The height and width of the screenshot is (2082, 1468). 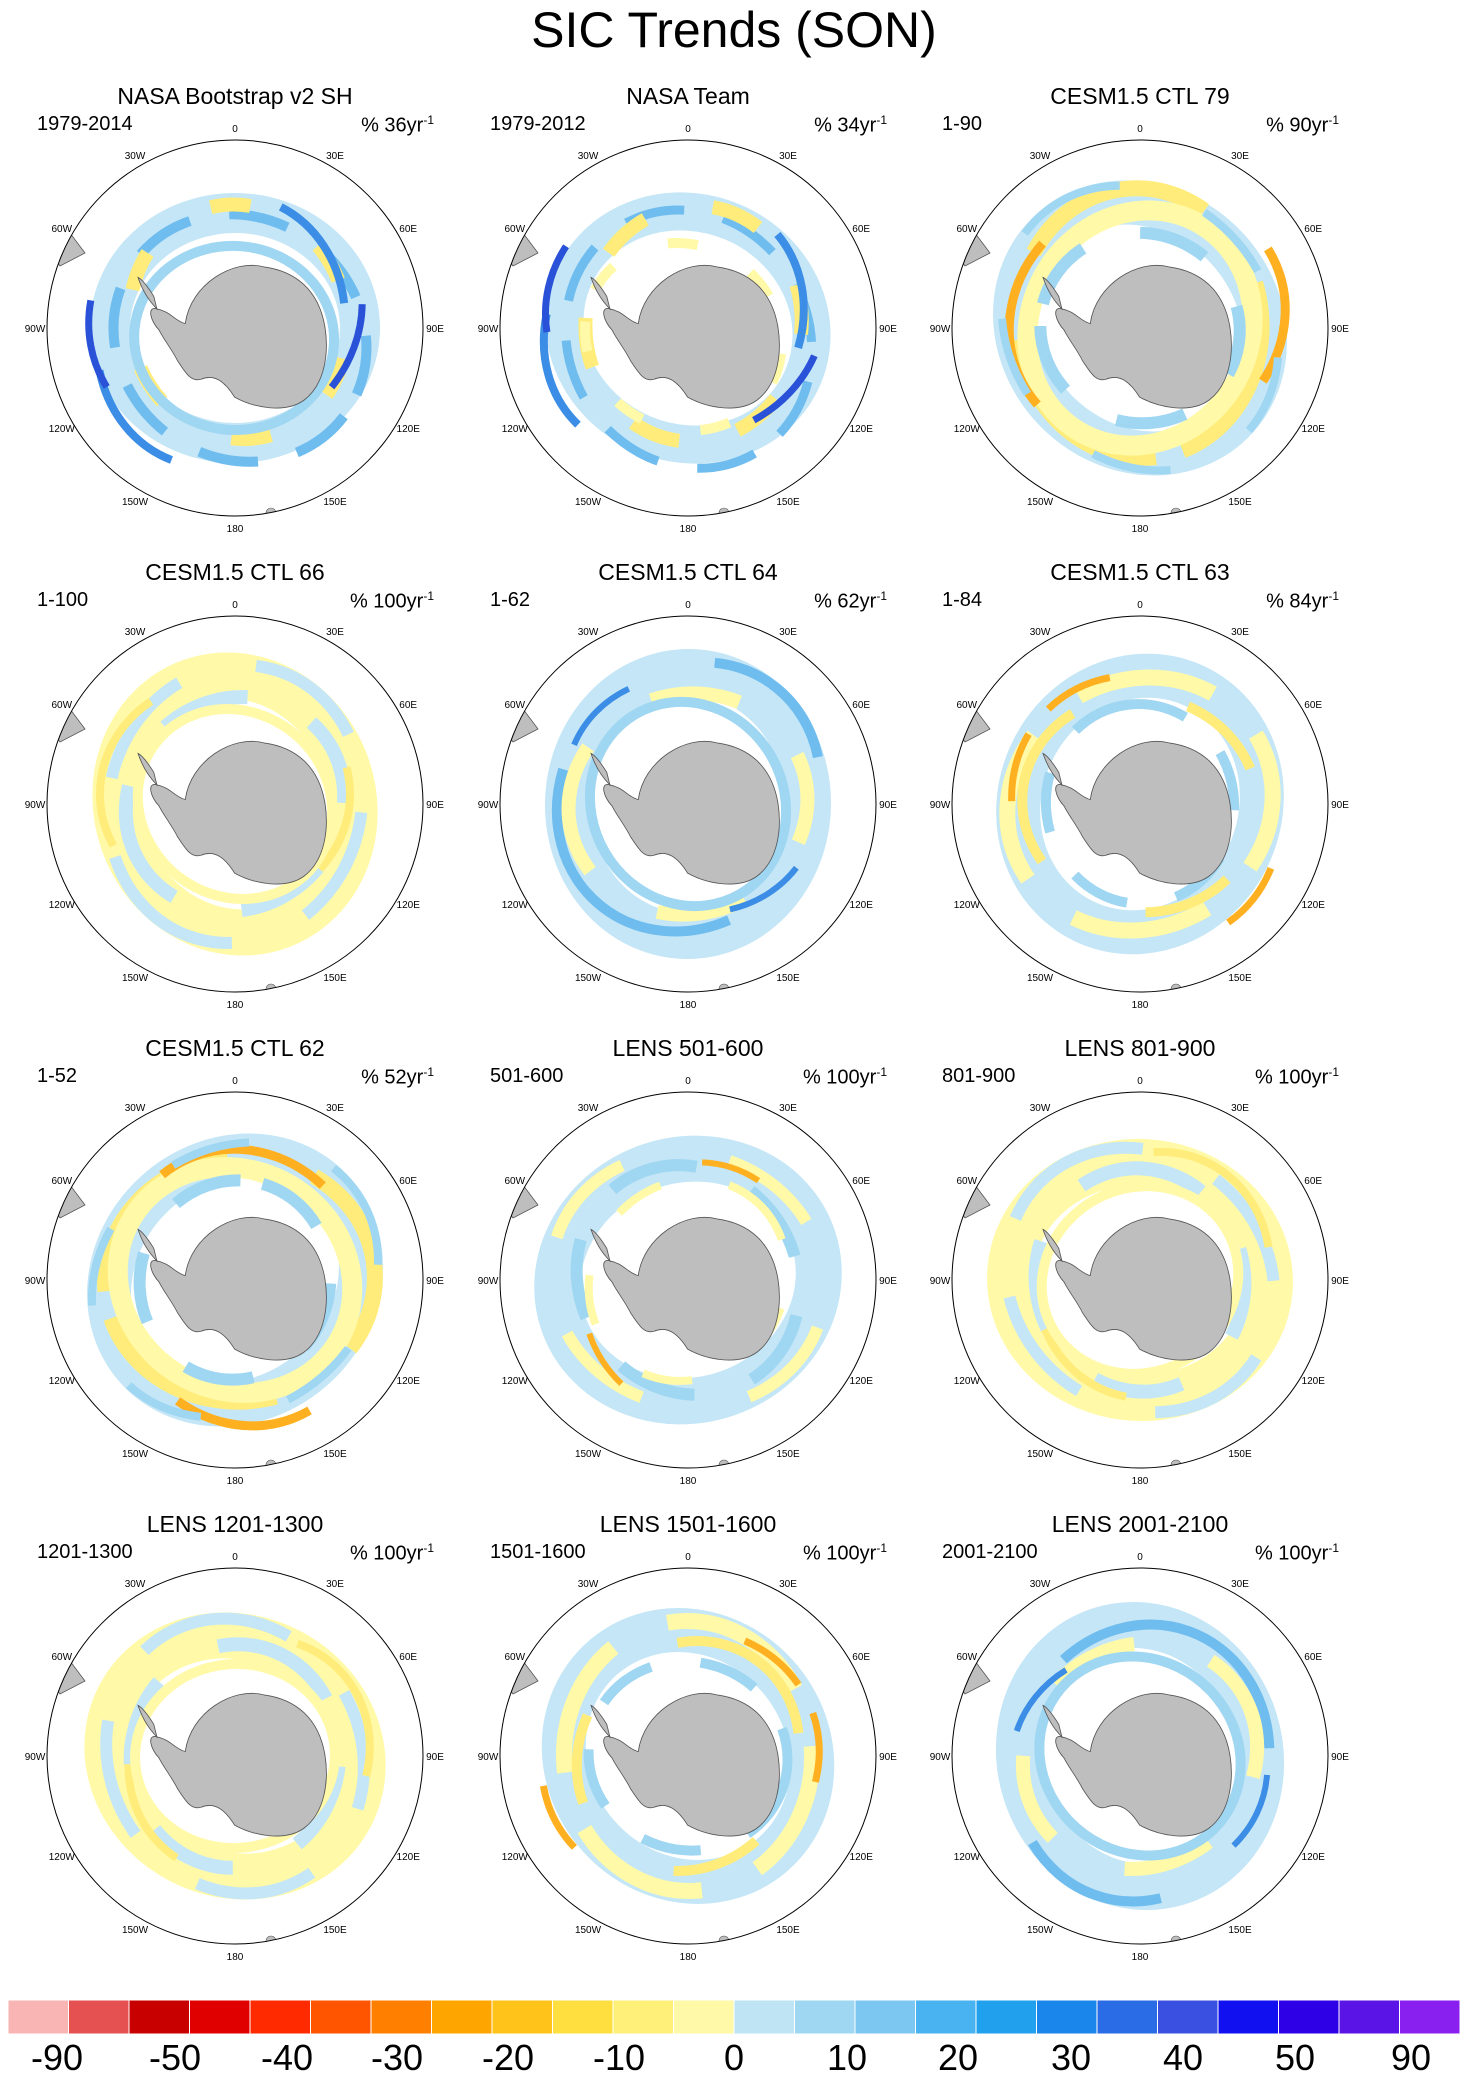 I want to click on panel-title: NASA Bootstrap v2 SH, so click(x=235, y=96).